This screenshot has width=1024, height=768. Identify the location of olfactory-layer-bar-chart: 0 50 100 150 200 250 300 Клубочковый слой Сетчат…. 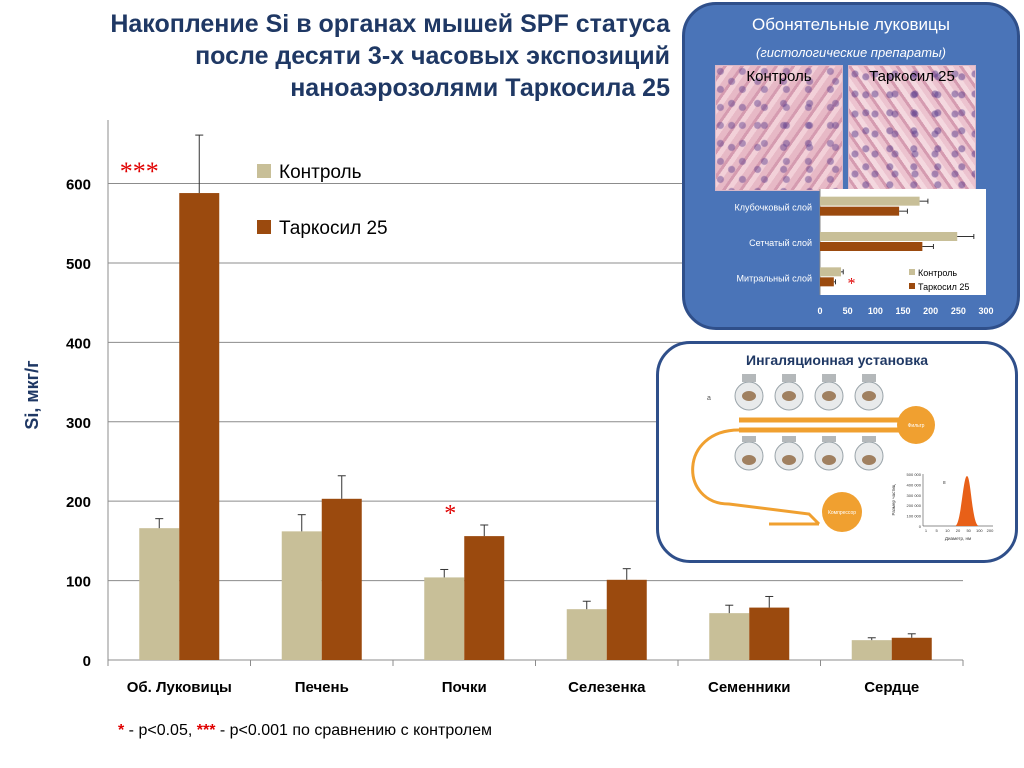
(864, 252).